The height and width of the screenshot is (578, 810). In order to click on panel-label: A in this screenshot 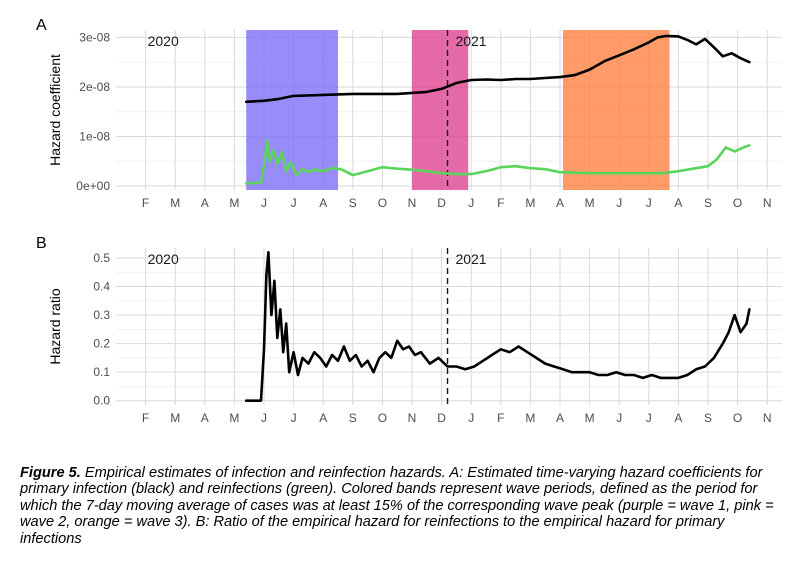, I will do `click(41, 25)`.